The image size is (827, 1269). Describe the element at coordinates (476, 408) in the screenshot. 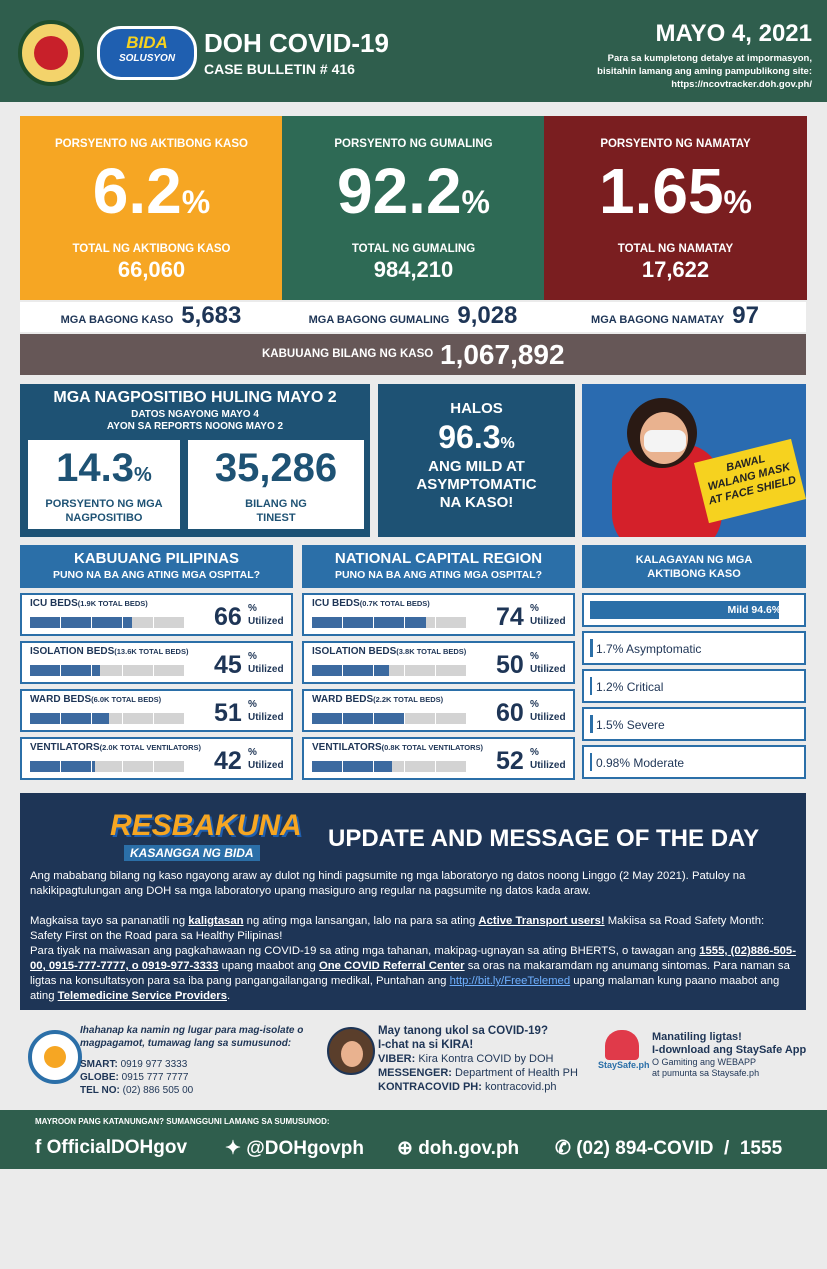

I see `mild-lead: HALOS` at that location.